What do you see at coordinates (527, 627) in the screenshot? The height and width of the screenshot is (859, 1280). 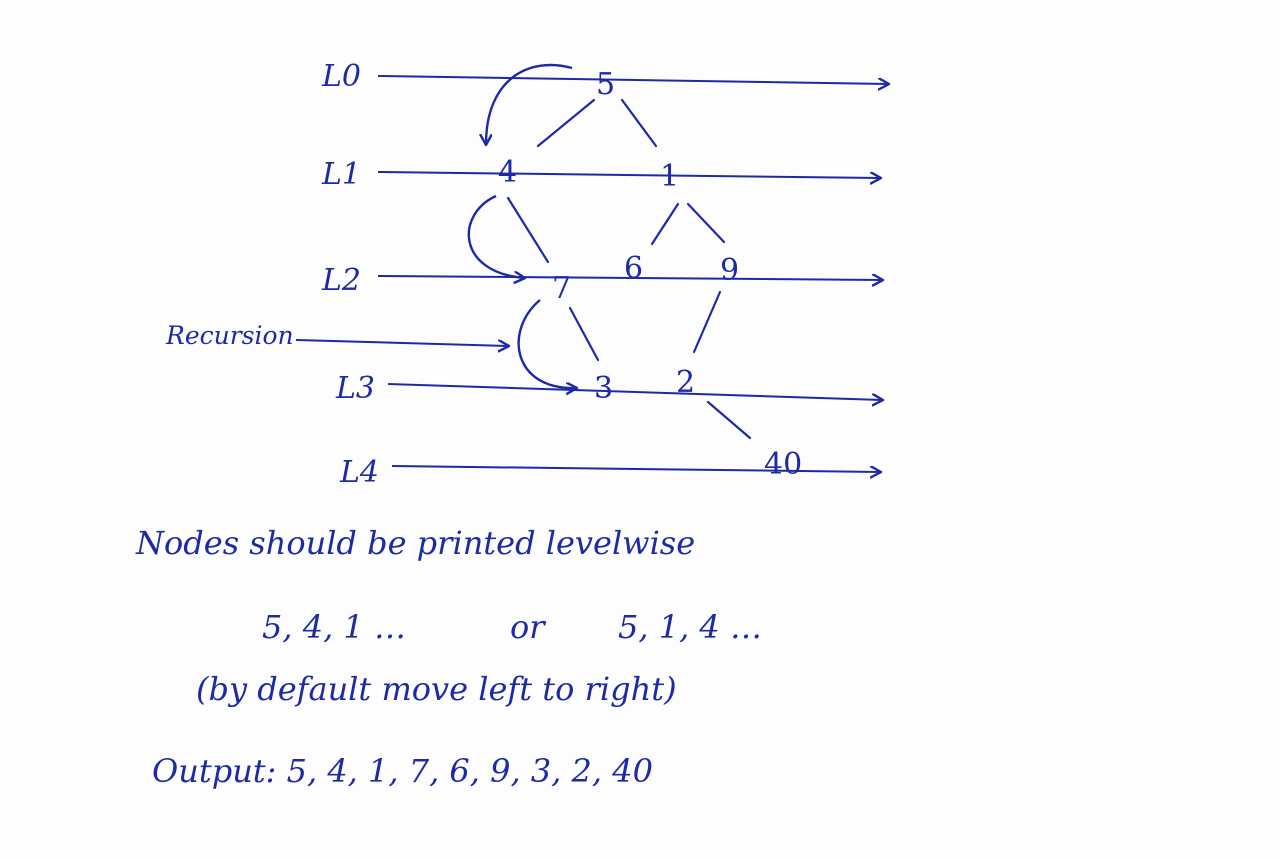 I see `order-option-separator: or` at bounding box center [527, 627].